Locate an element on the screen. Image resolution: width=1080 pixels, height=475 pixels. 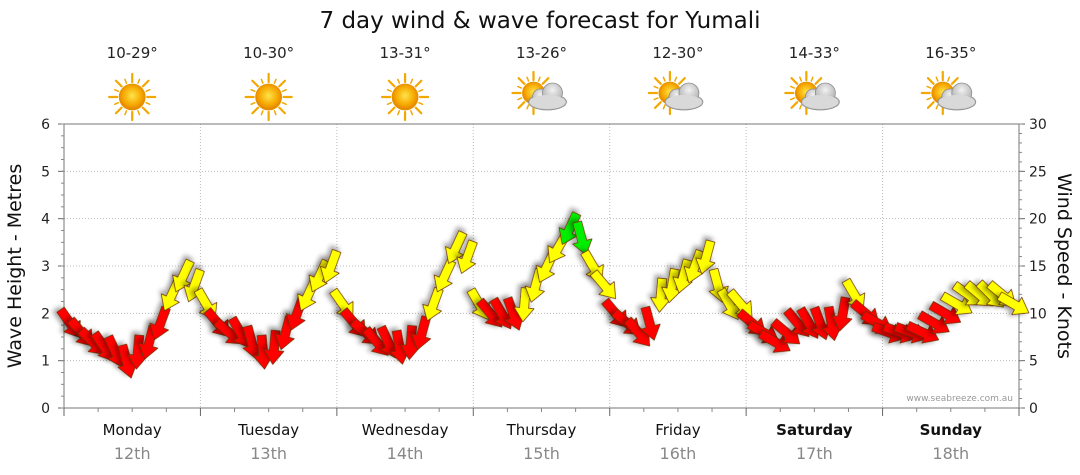
temperature-label: 16-35° is located at coordinates (950, 53).